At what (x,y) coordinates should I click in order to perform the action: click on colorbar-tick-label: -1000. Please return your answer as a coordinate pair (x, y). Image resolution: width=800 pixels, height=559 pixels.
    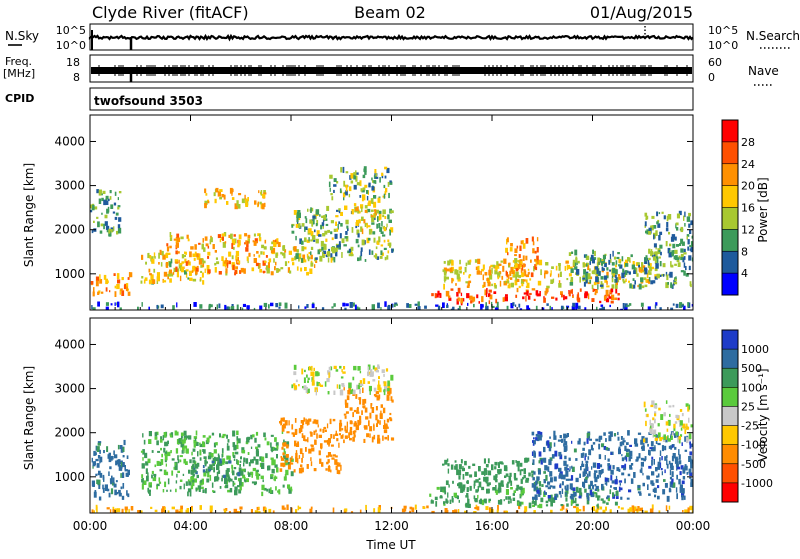
    Looking at the image, I should click on (757, 483).